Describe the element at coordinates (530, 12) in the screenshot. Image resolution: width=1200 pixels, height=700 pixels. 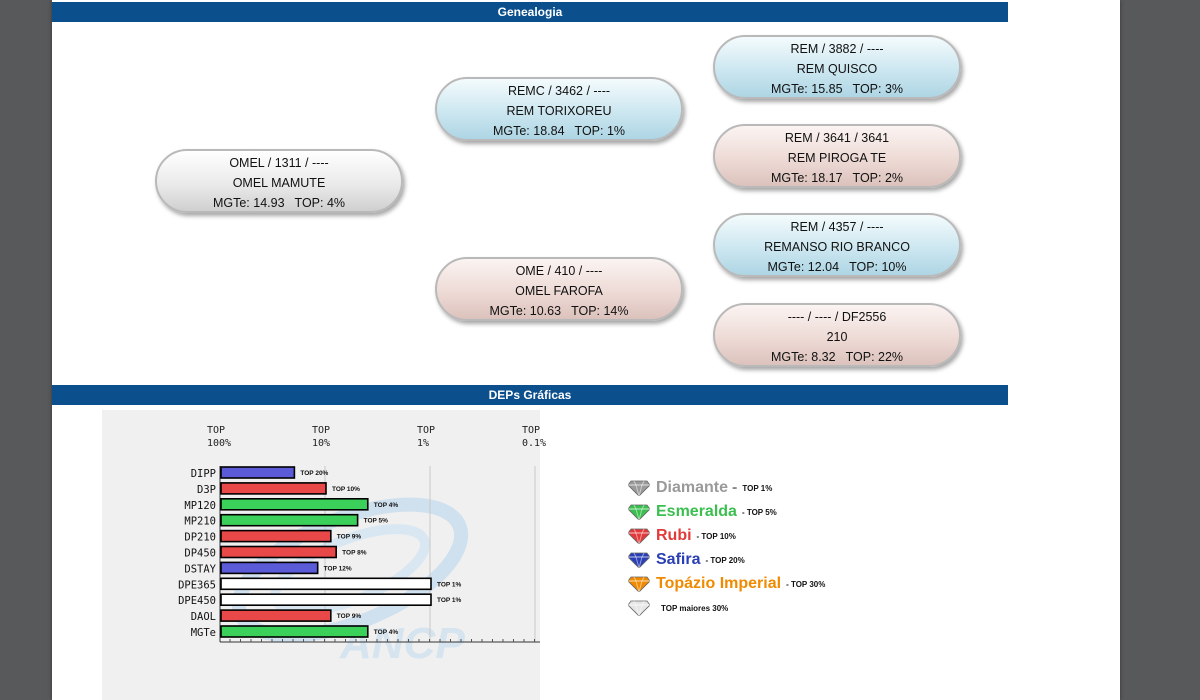
I see `genealogia-header: Genealogia` at that location.